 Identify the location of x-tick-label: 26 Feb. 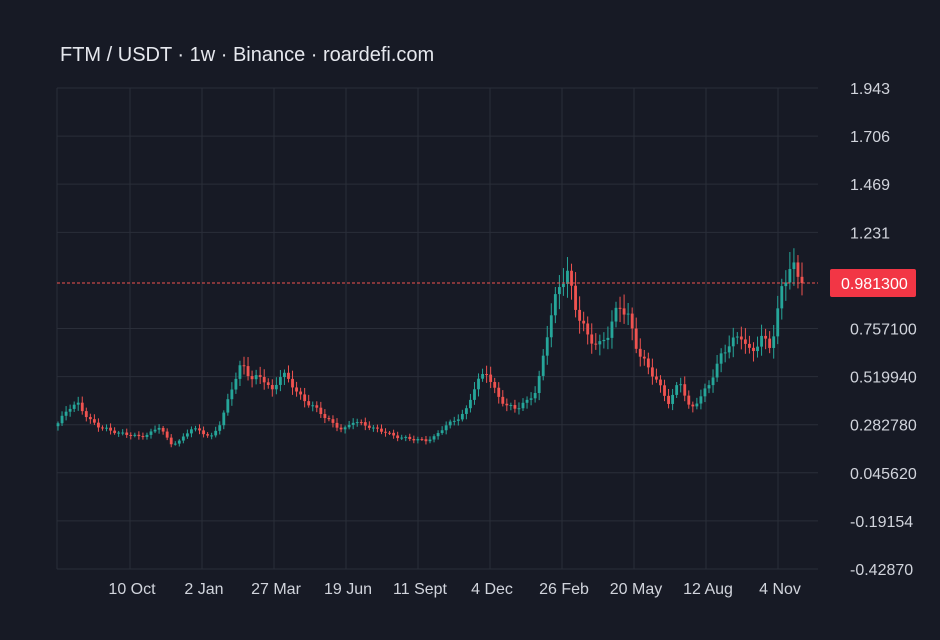
(564, 589).